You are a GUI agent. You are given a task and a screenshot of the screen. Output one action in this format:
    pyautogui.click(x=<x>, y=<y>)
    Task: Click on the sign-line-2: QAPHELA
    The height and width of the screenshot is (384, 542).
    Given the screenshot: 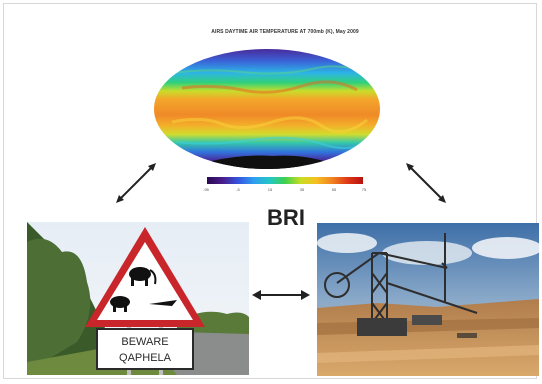 What is the action you would take?
    pyautogui.click(x=145, y=358)
    